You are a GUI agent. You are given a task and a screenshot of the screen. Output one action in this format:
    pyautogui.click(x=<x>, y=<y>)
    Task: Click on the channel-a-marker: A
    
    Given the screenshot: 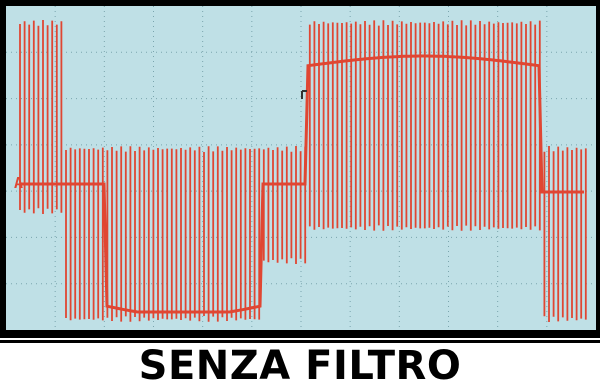 What is the action you would take?
    pyautogui.click(x=19, y=183)
    